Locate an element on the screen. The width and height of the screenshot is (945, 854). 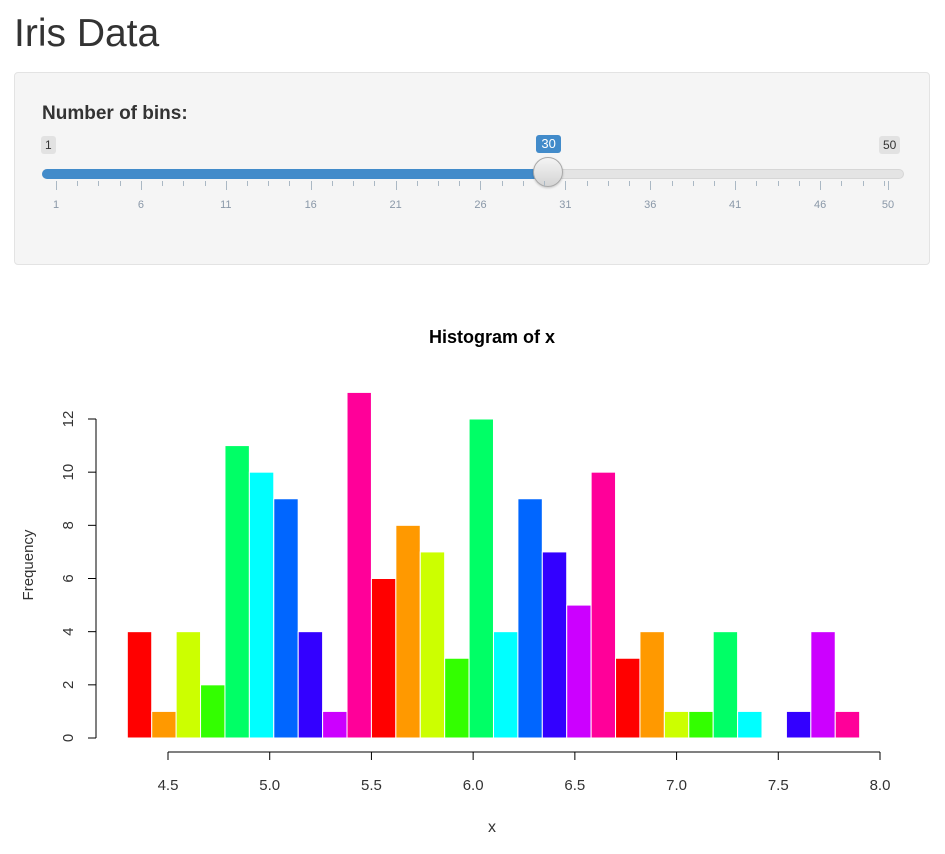
slider-grid-label: 46 is located at coordinates (820, 205).